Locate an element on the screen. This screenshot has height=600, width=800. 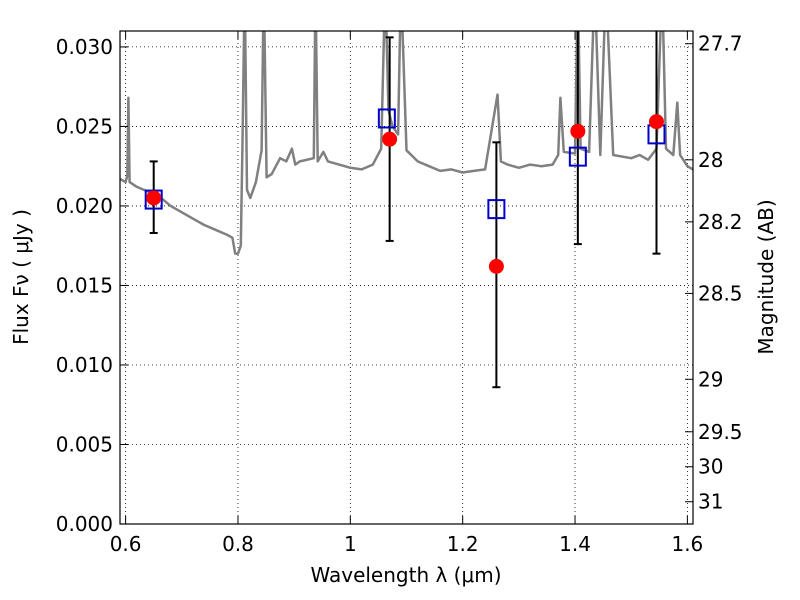
y-tick-label: 0.010 is located at coordinates (84, 365).